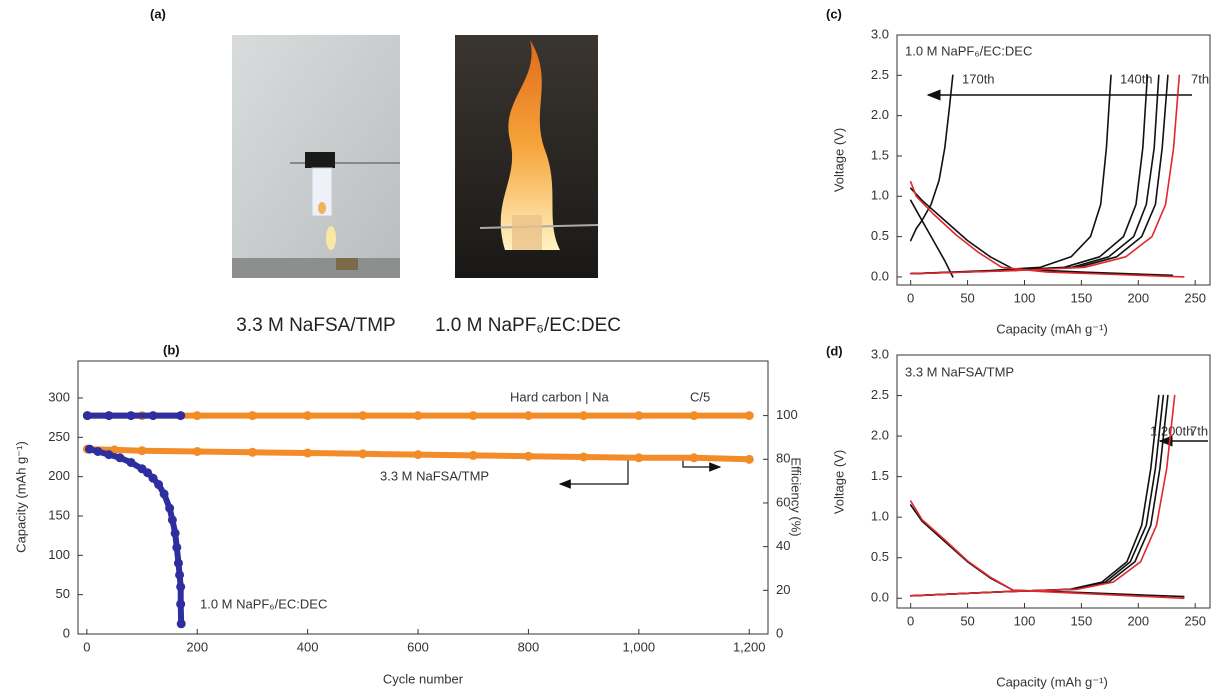 This screenshot has width=1218, height=693. Describe the element at coordinates (783, 545) in the screenshot. I see `y2-tick-label: 40` at that location.